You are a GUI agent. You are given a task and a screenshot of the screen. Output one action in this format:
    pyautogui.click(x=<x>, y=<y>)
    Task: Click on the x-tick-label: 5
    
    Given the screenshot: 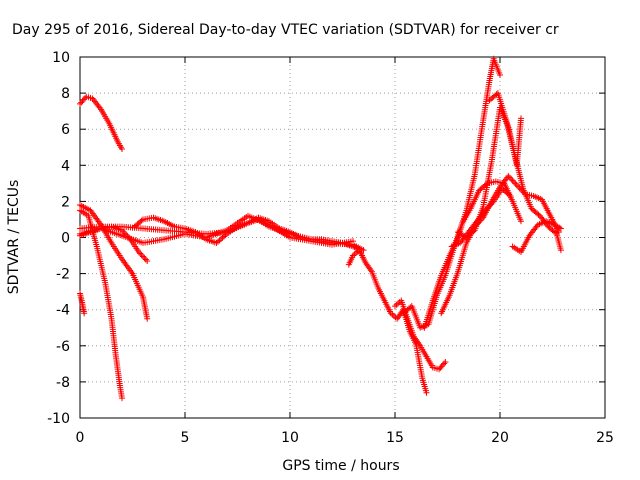 What is the action you would take?
    pyautogui.click(x=185, y=438)
    